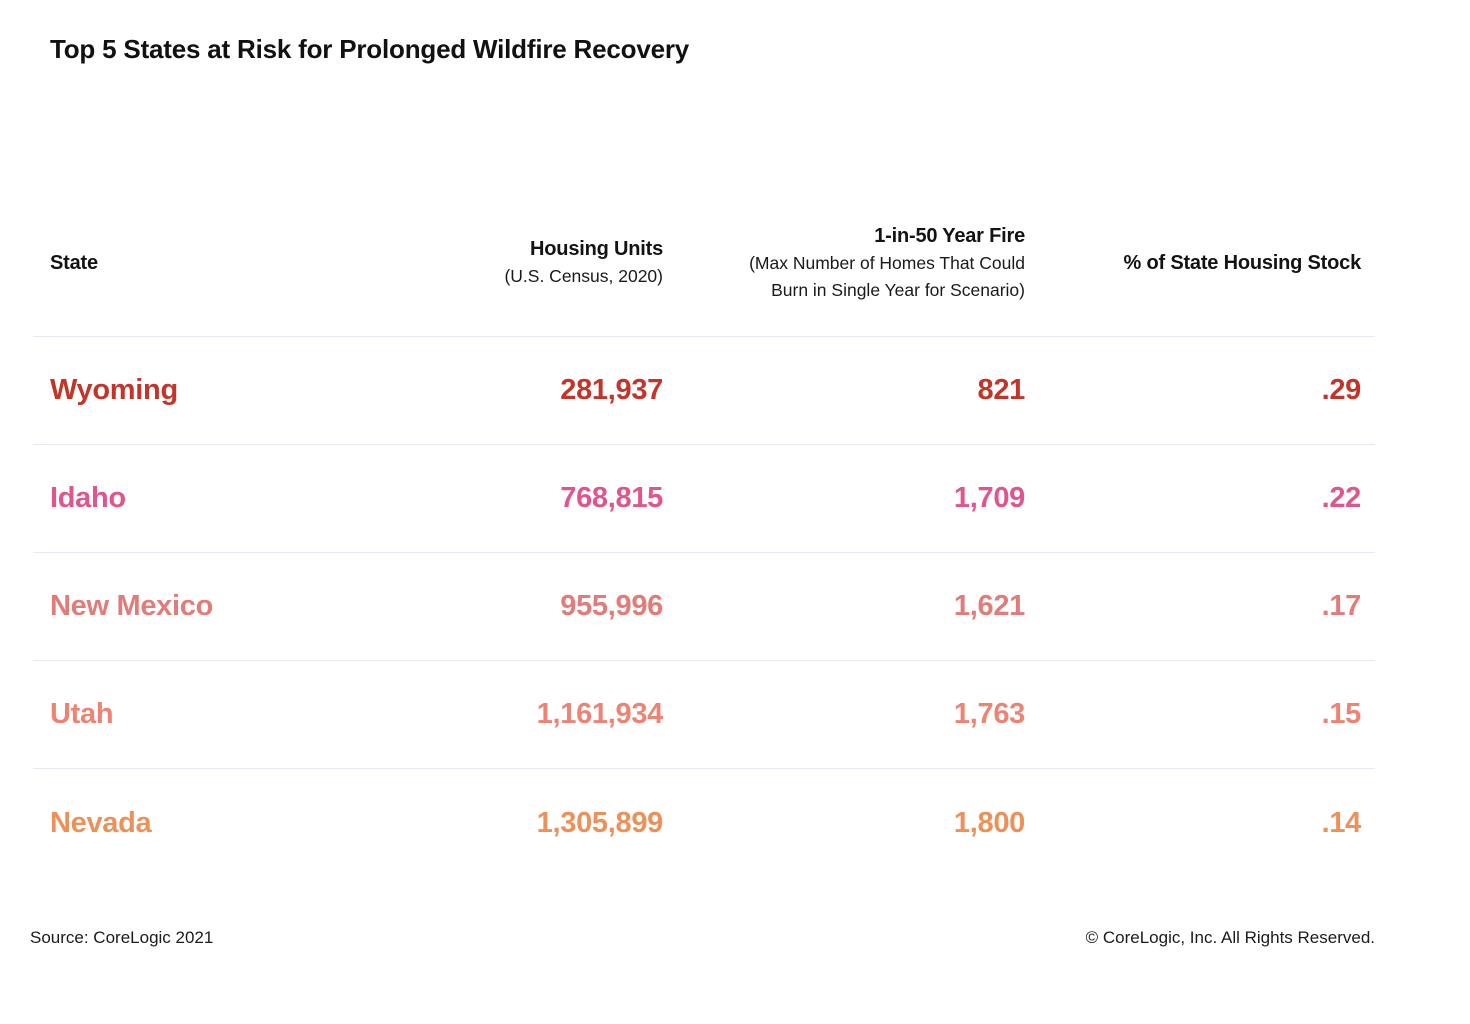  What do you see at coordinates (989, 606) in the screenshot?
I see `fire-cell: 1,621` at bounding box center [989, 606].